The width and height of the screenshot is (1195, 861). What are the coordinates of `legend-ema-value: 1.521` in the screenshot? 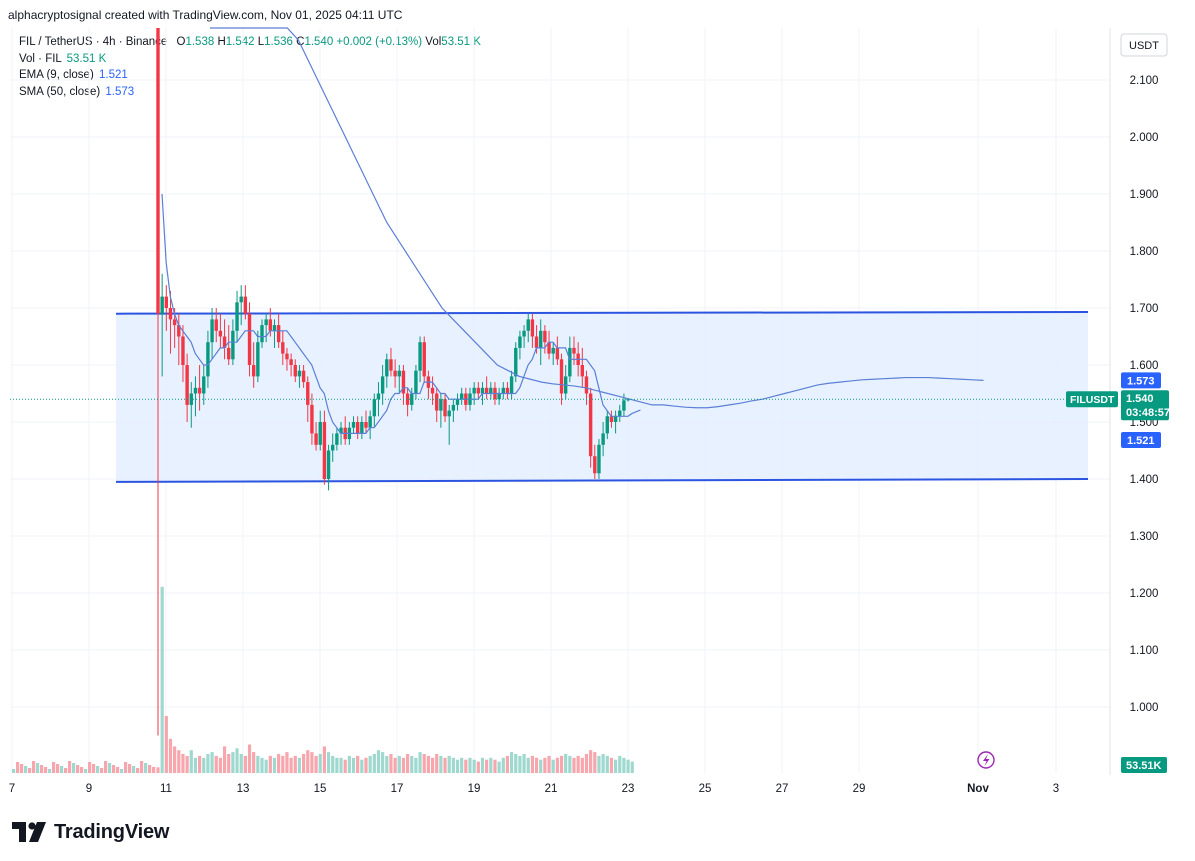 It's located at (113, 75).